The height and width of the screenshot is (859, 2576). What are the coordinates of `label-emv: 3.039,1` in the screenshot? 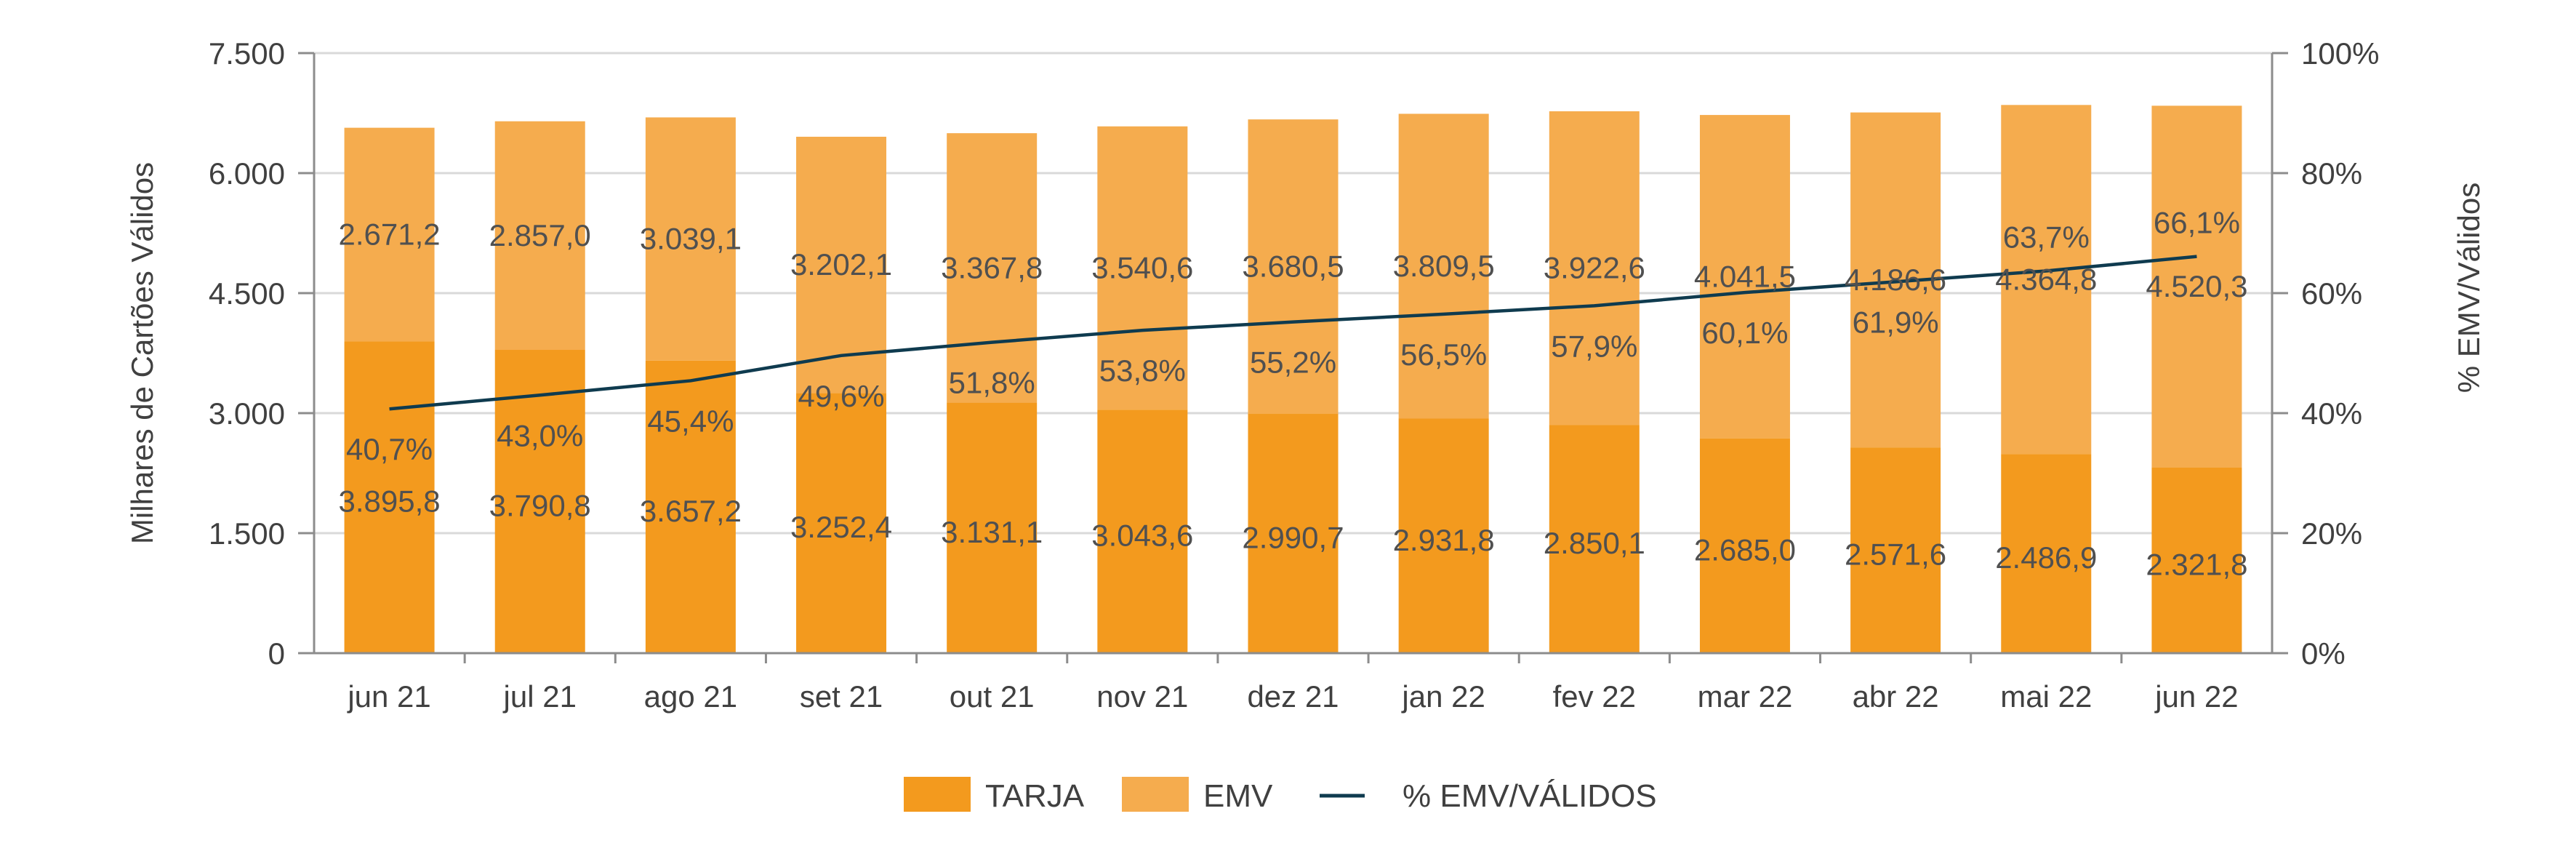 It's located at (691, 239).